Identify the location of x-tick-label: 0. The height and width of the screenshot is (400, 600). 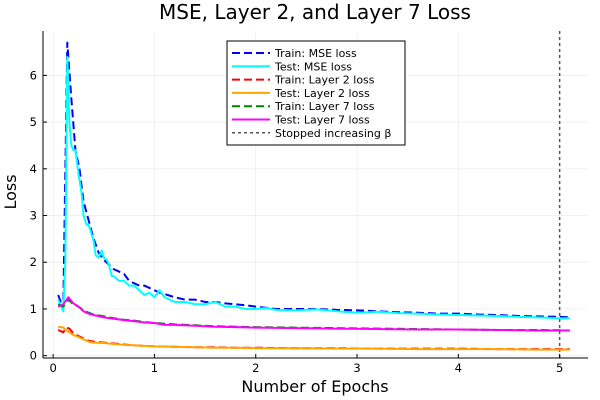
(52, 368).